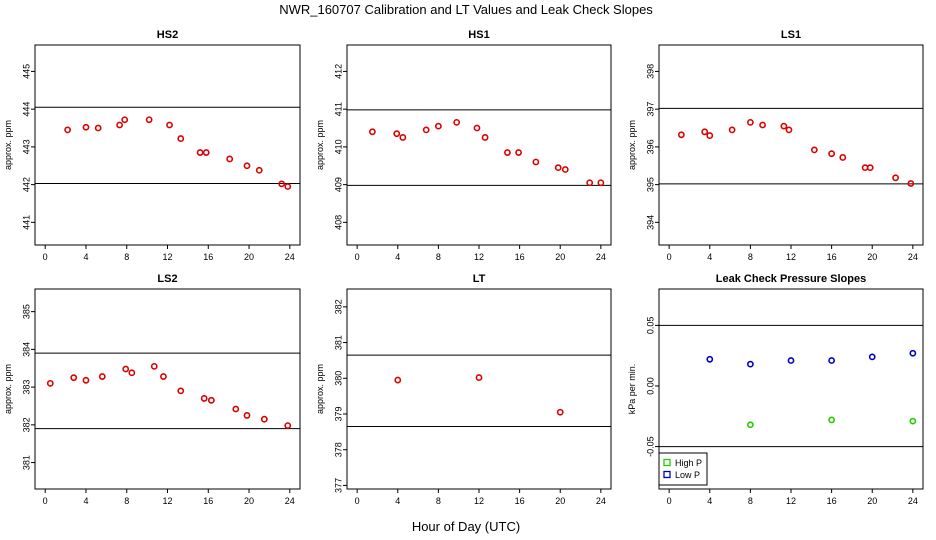  I want to click on y-tick-label: 445, so click(26, 71).